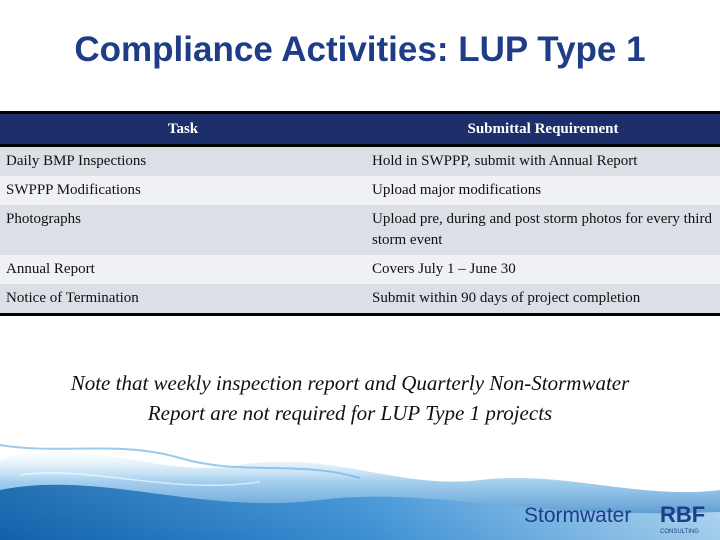  What do you see at coordinates (183, 269) in the screenshot?
I see `task-cell: Annual Report` at bounding box center [183, 269].